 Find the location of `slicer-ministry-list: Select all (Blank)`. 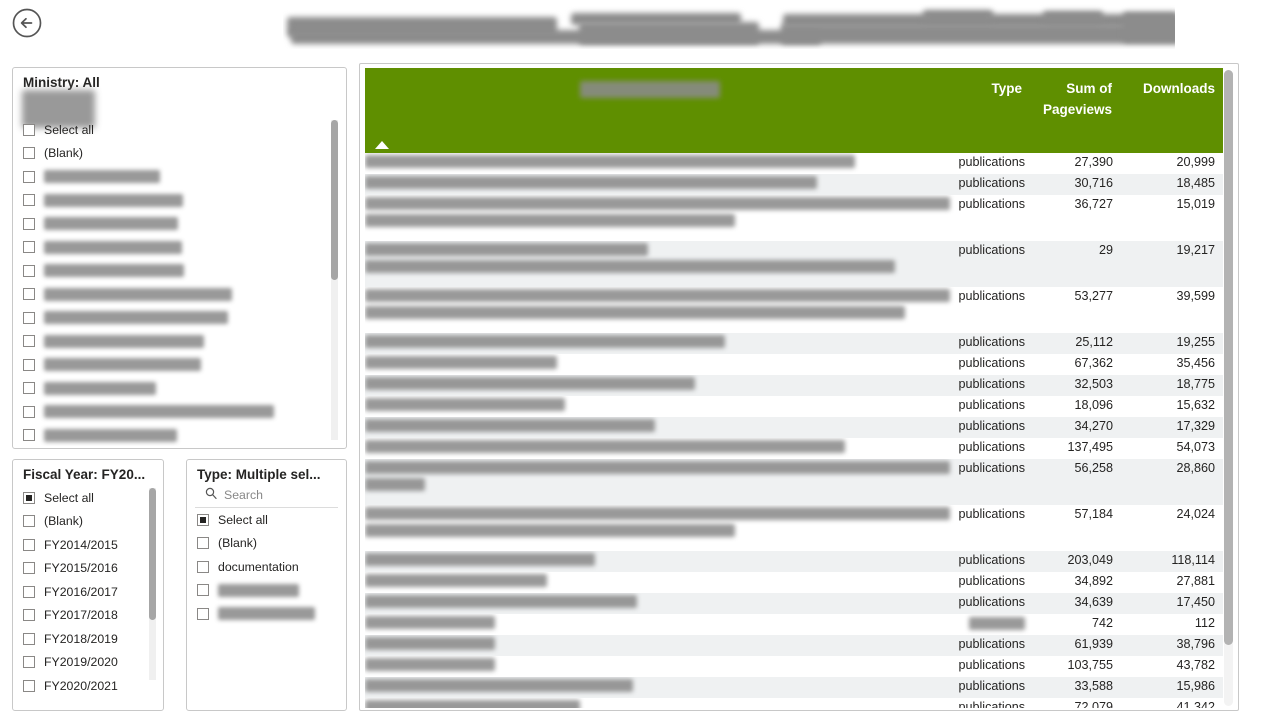

slicer-ministry-list: Select all (Blank) is located at coordinates (180, 282).